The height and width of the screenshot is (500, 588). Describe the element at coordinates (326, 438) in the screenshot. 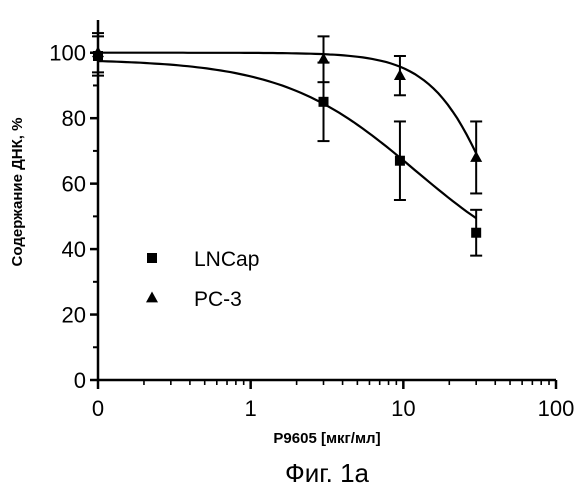

I see `x-axis-label: P9605 [мкг/мл]` at that location.